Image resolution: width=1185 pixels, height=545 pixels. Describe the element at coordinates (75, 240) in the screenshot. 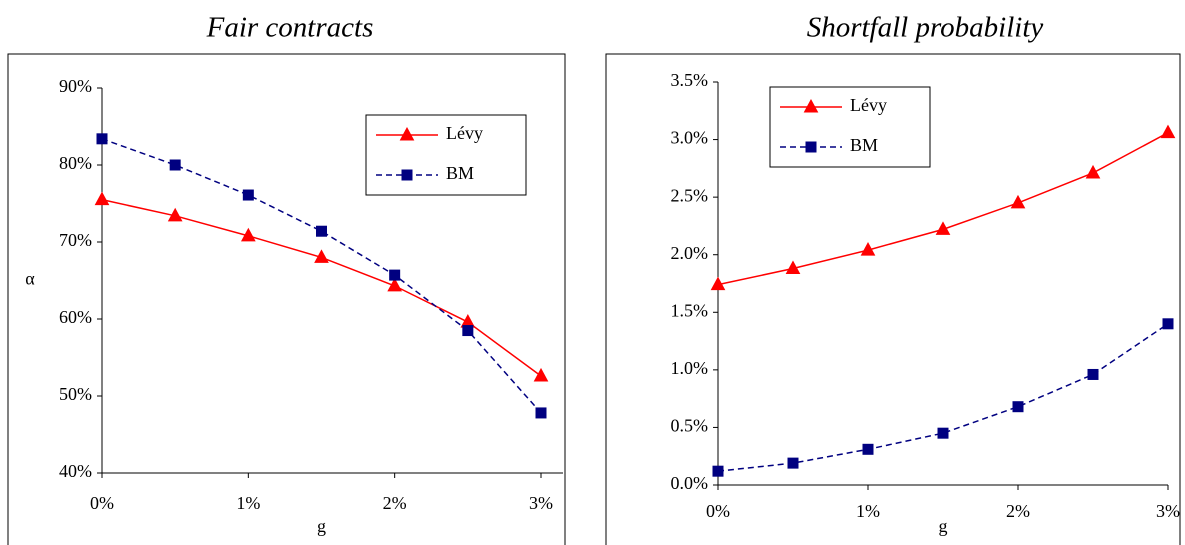

I see `y-tick-label: 70%` at that location.